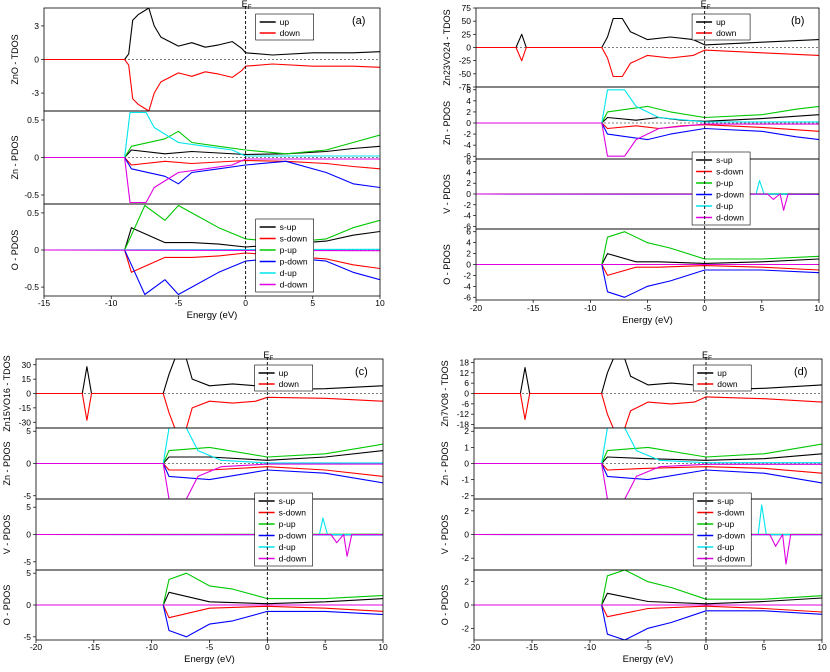  I want to click on y-tick-label: -0.5, so click(31, 195).